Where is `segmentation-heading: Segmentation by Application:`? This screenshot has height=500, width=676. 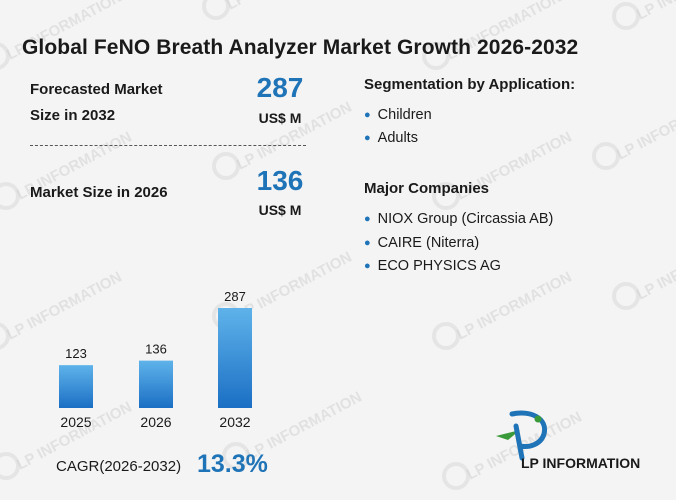
segmentation-heading: Segmentation by Application: is located at coordinates (470, 84).